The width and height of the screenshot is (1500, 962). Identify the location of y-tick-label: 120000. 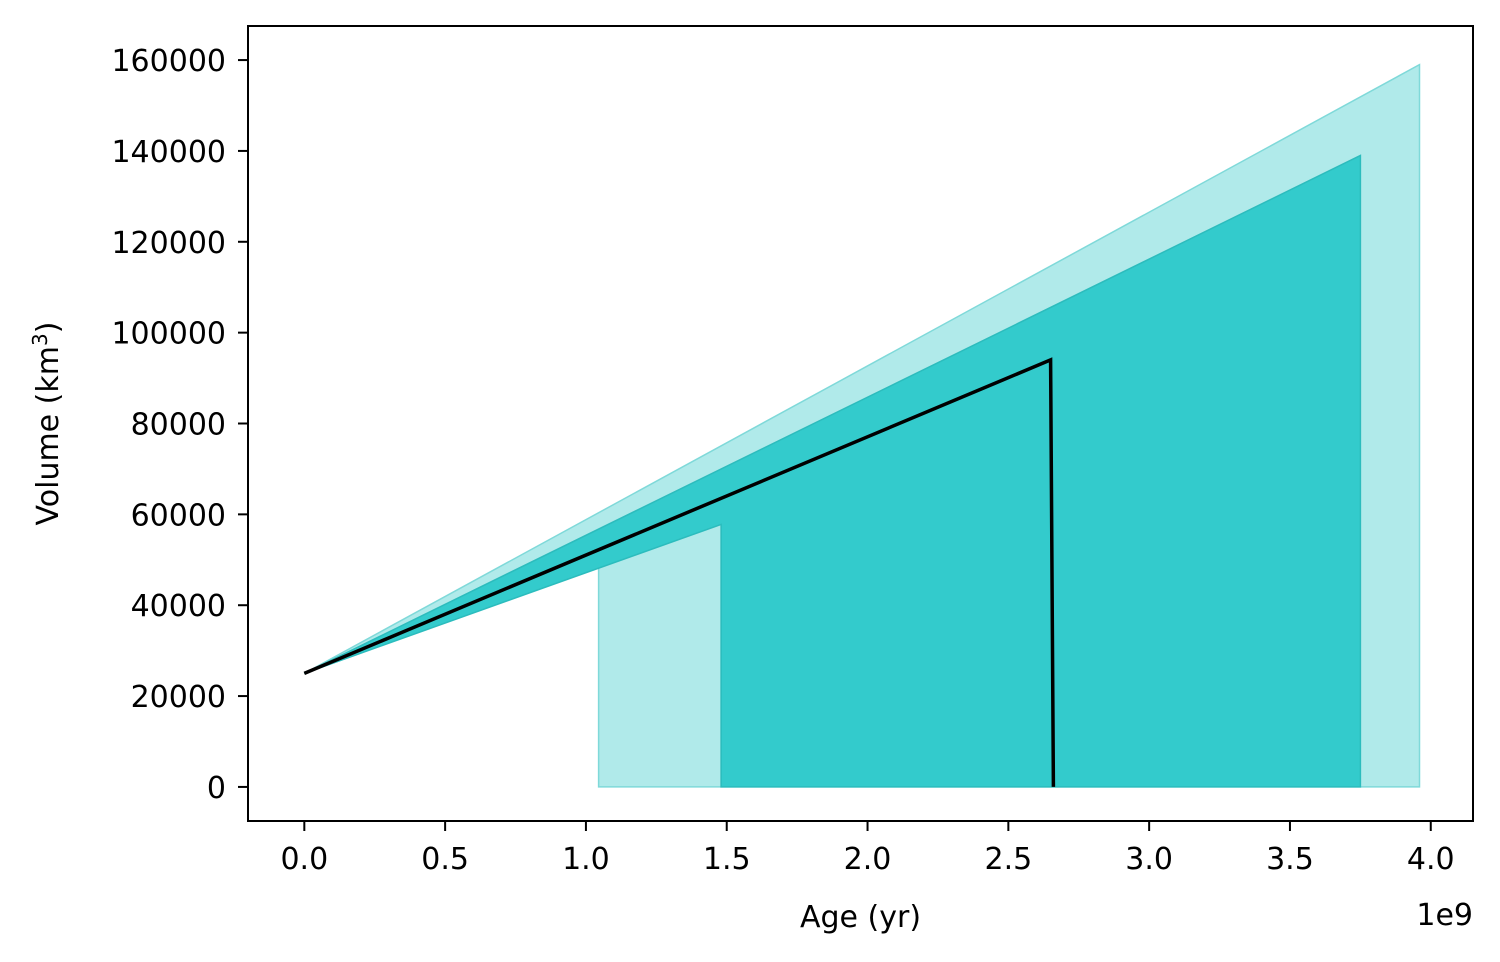
(168, 243).